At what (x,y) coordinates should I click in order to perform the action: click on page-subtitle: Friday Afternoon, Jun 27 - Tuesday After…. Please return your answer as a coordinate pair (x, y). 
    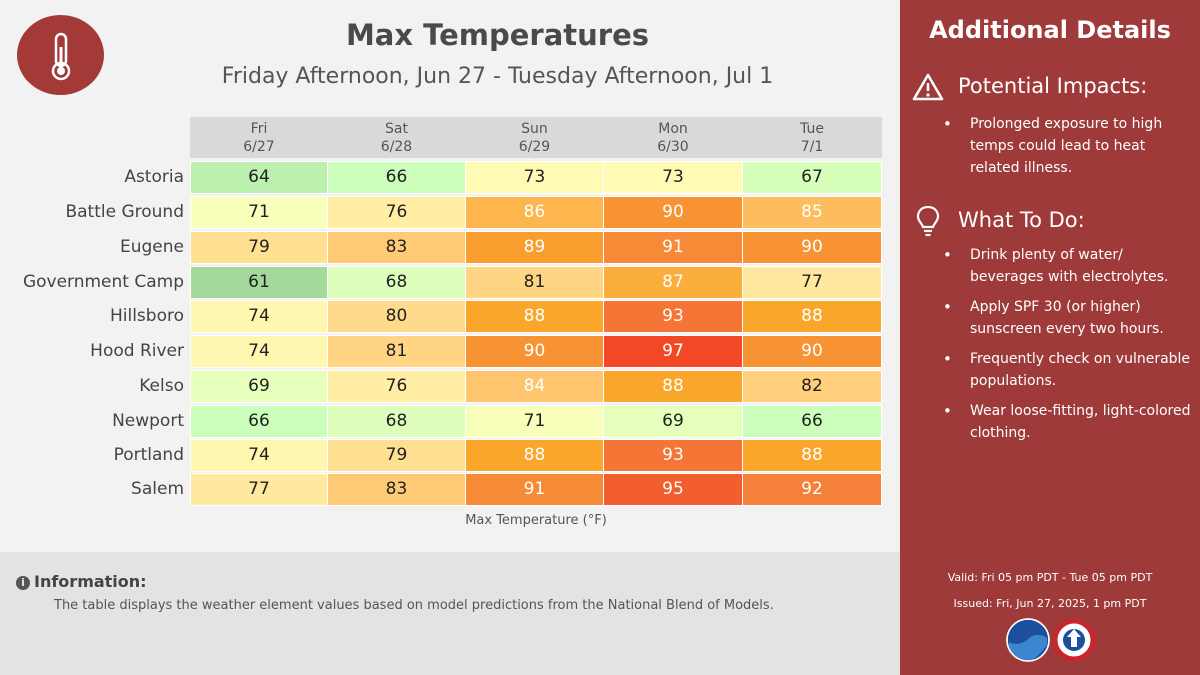
    Looking at the image, I should click on (497, 76).